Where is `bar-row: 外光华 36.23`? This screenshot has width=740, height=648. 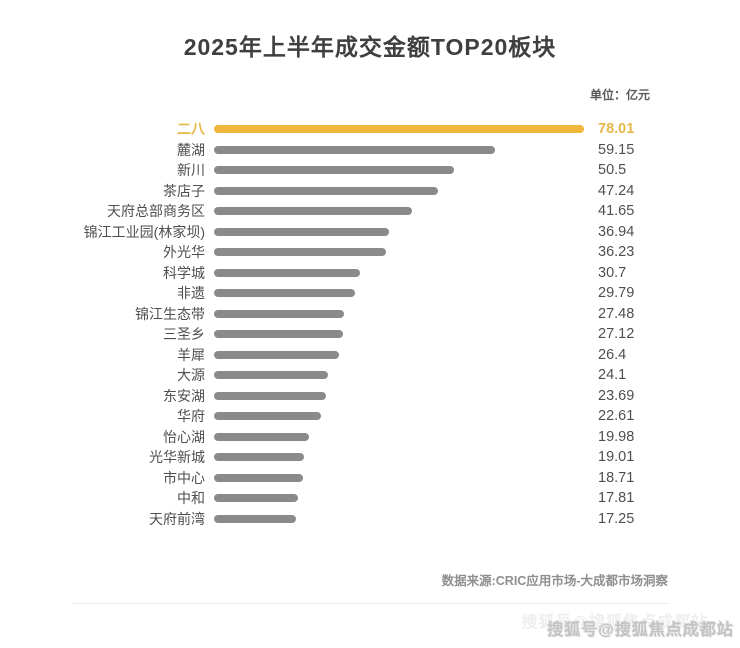 bar-row: 外光华 36.23 is located at coordinates (370, 252).